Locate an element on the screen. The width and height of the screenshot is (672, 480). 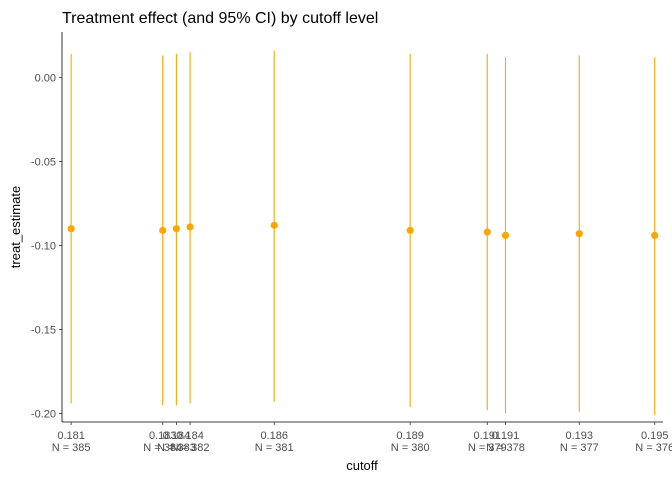
x-tick-label: 0.193 N = 377 is located at coordinates (579, 442).